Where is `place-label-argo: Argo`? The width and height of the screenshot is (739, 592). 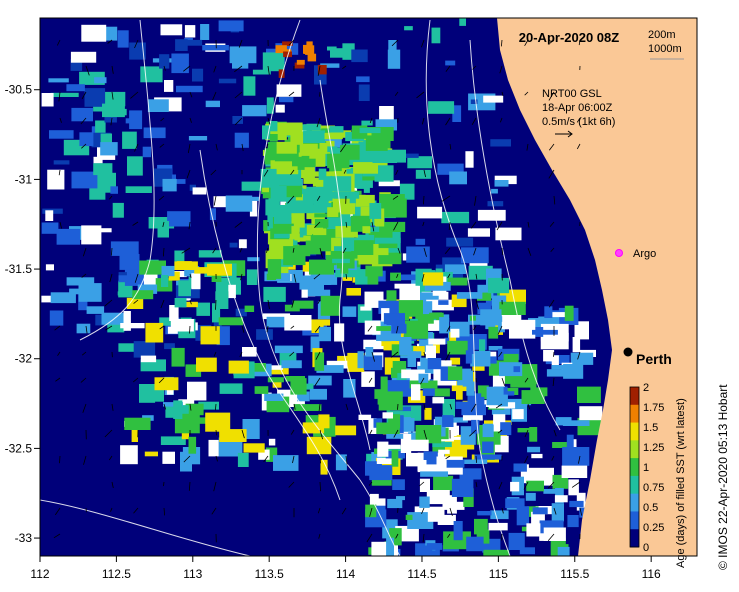 place-label-argo: Argo is located at coordinates (644, 254).